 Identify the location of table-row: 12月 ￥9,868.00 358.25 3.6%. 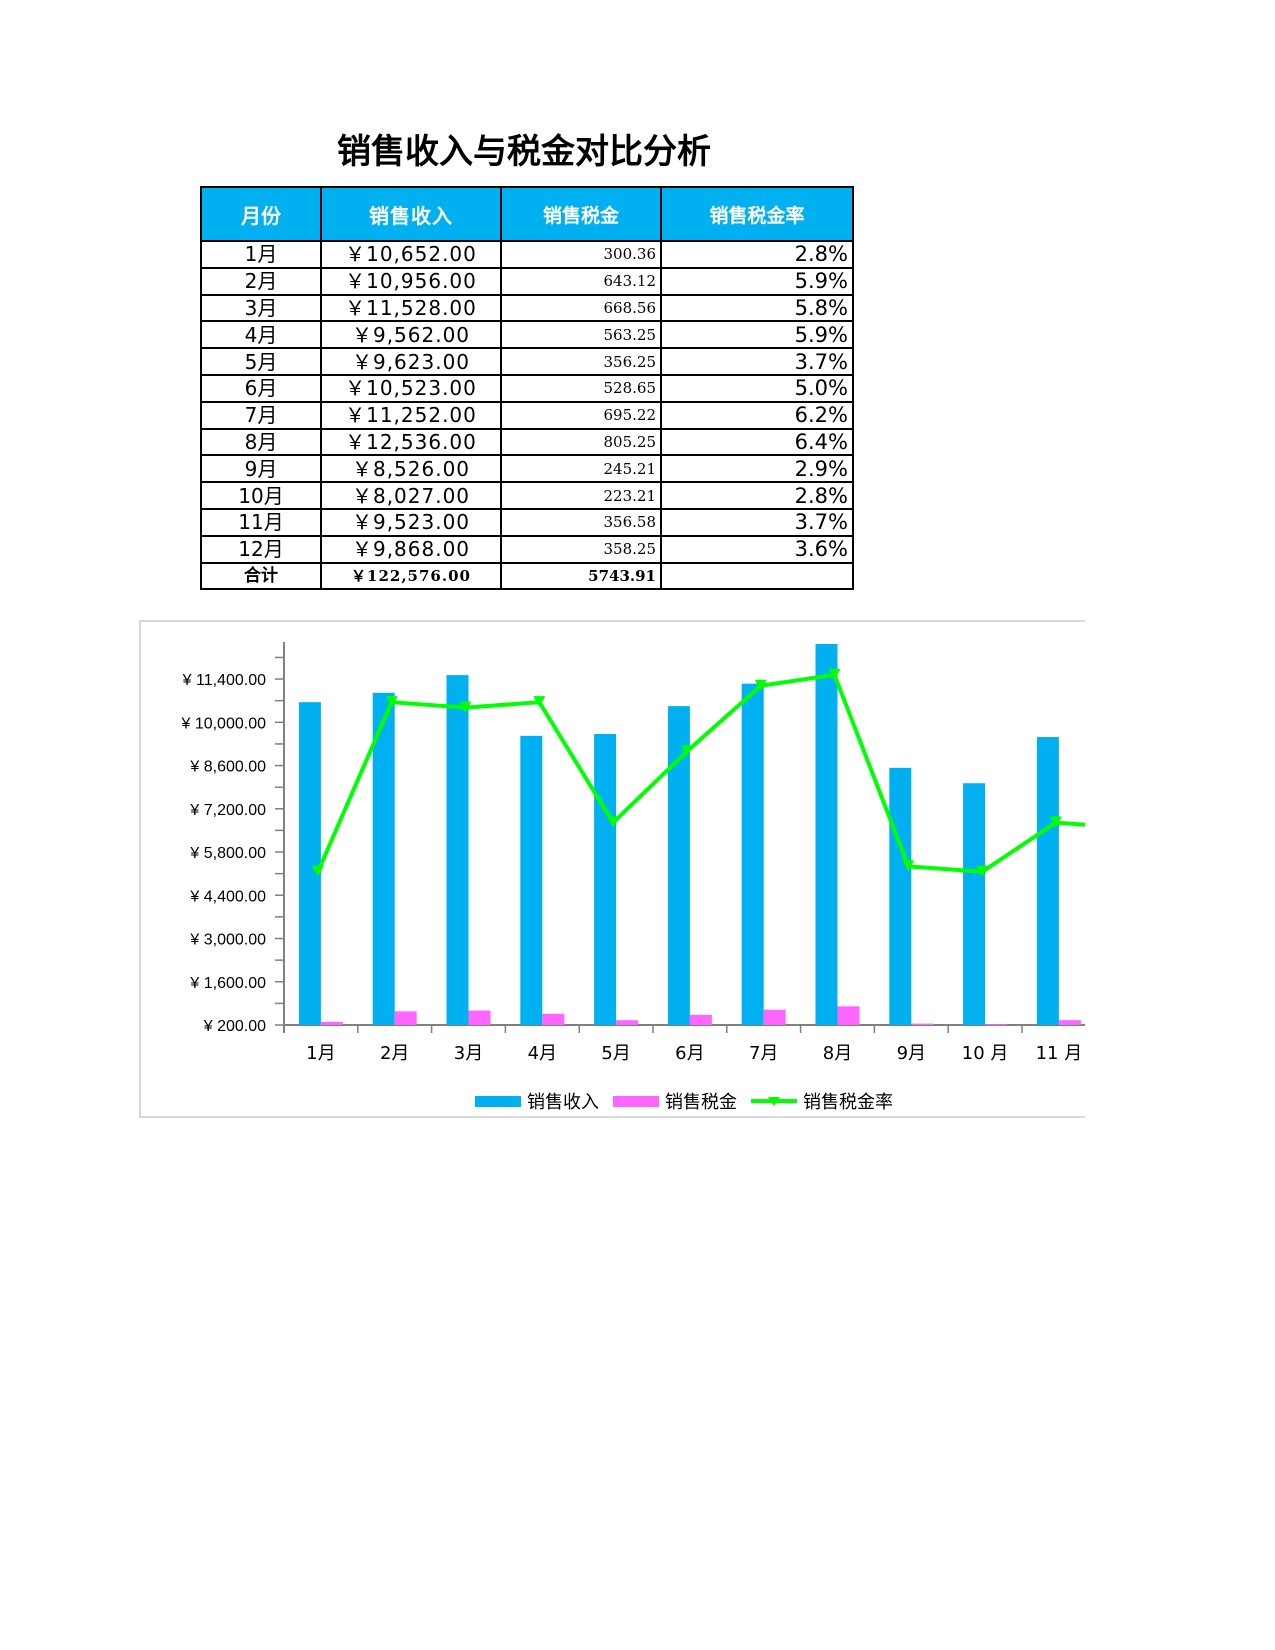
(527, 549).